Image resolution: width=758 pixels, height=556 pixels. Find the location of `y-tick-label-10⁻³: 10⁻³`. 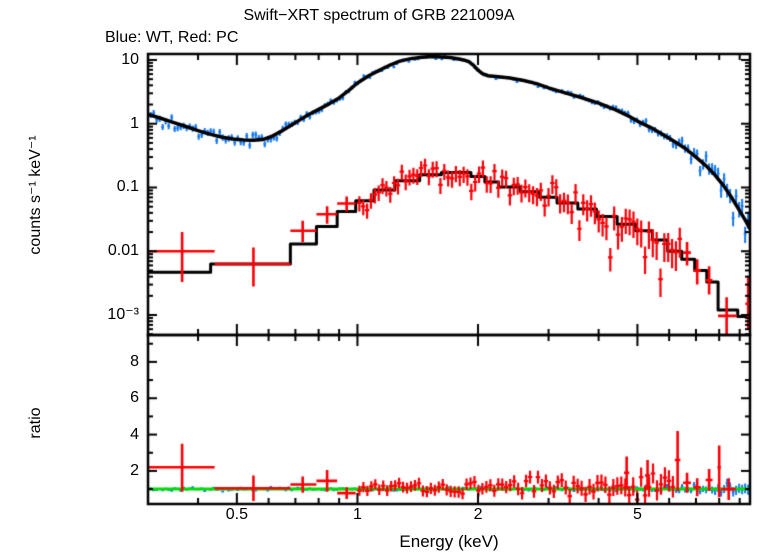

y-tick-label-10⁻³: 10⁻³ is located at coordinates (123, 315).